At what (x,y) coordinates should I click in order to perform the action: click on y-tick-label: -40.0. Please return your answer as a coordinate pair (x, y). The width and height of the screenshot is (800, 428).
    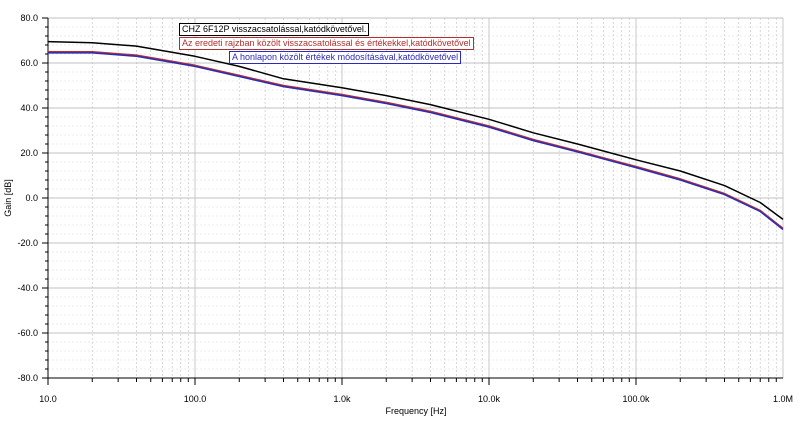
    Looking at the image, I should click on (27, 288).